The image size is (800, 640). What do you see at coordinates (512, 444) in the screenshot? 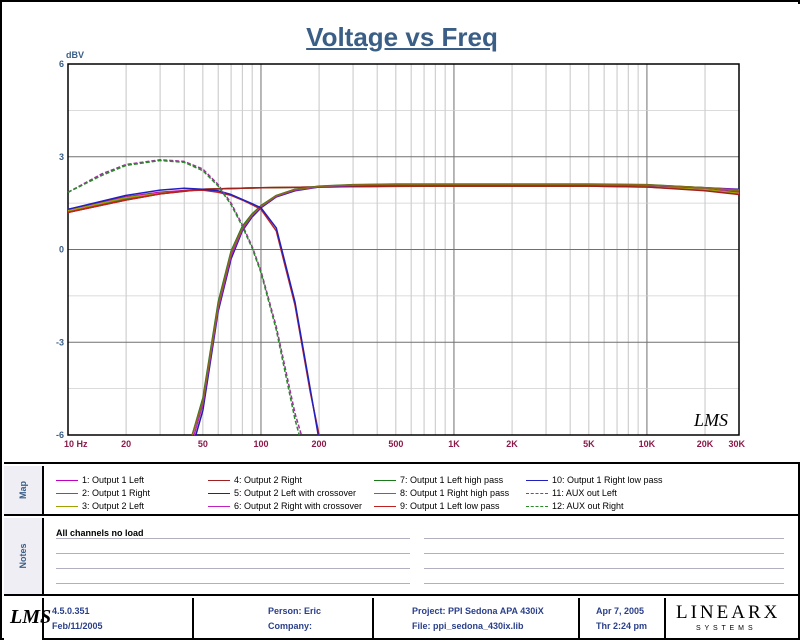
I see `x-tick-label: 2K` at bounding box center [512, 444].